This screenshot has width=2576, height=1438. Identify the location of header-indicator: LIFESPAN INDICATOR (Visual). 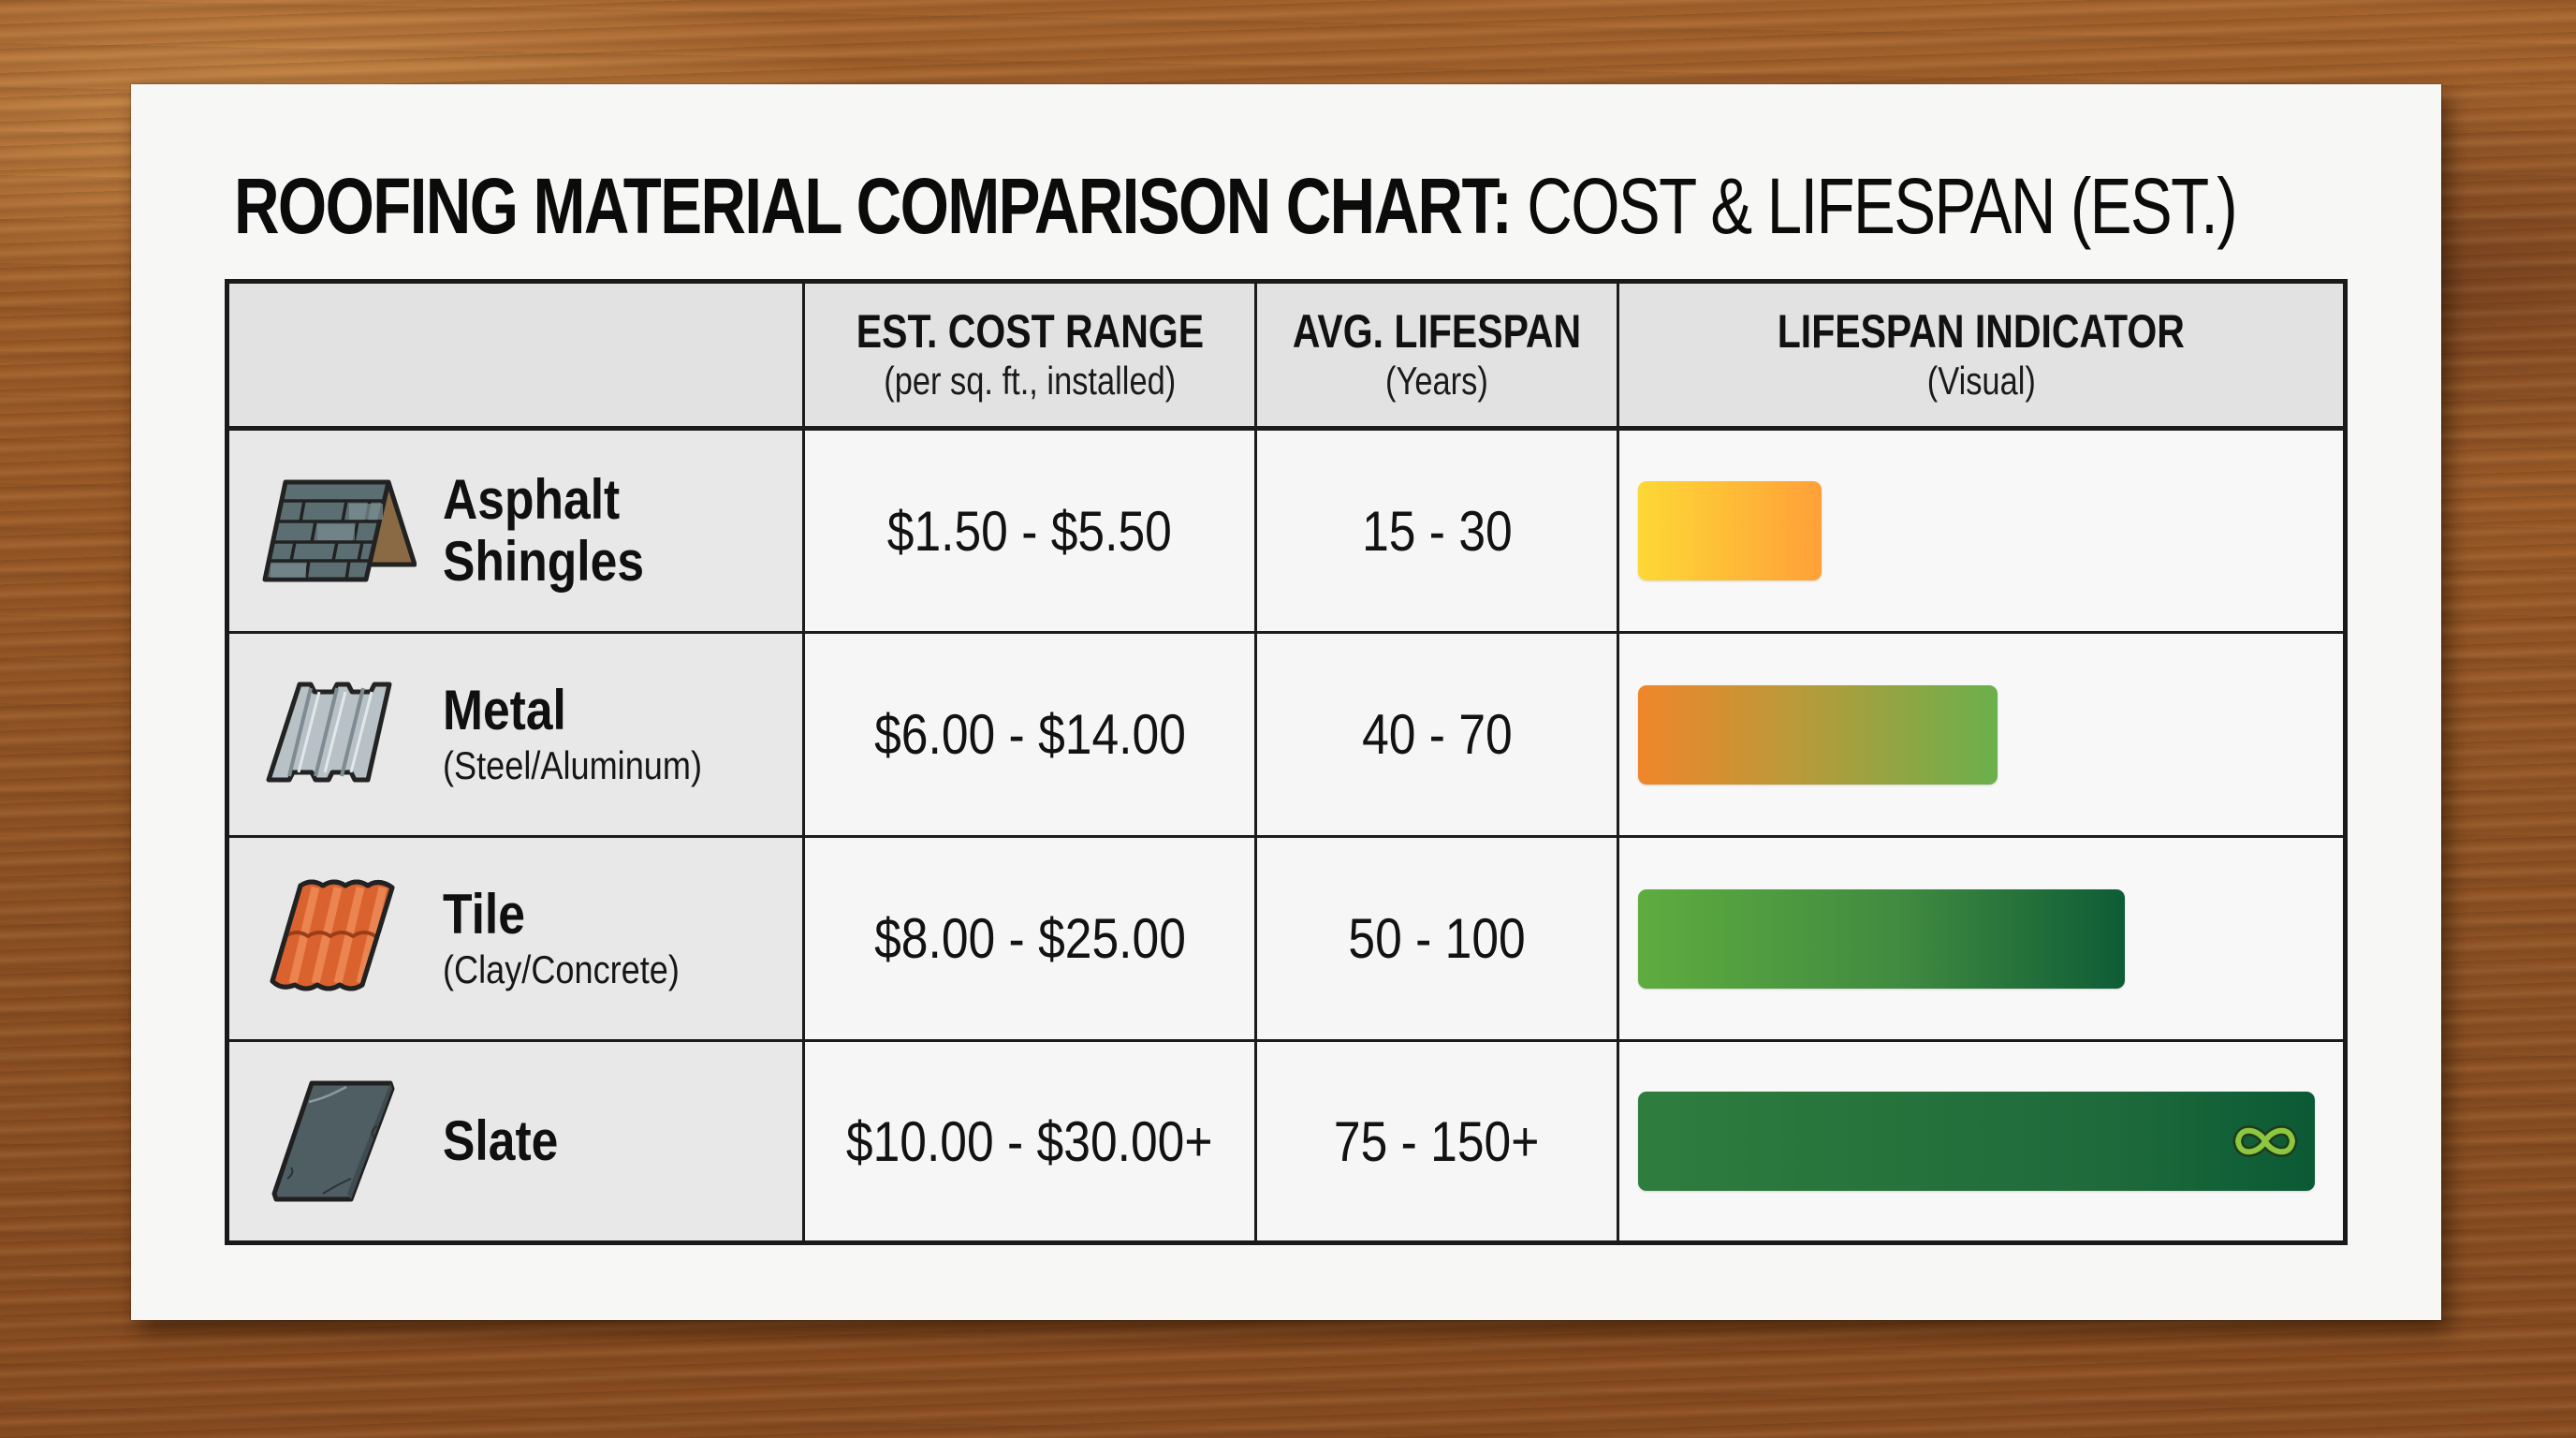
(1981, 357).